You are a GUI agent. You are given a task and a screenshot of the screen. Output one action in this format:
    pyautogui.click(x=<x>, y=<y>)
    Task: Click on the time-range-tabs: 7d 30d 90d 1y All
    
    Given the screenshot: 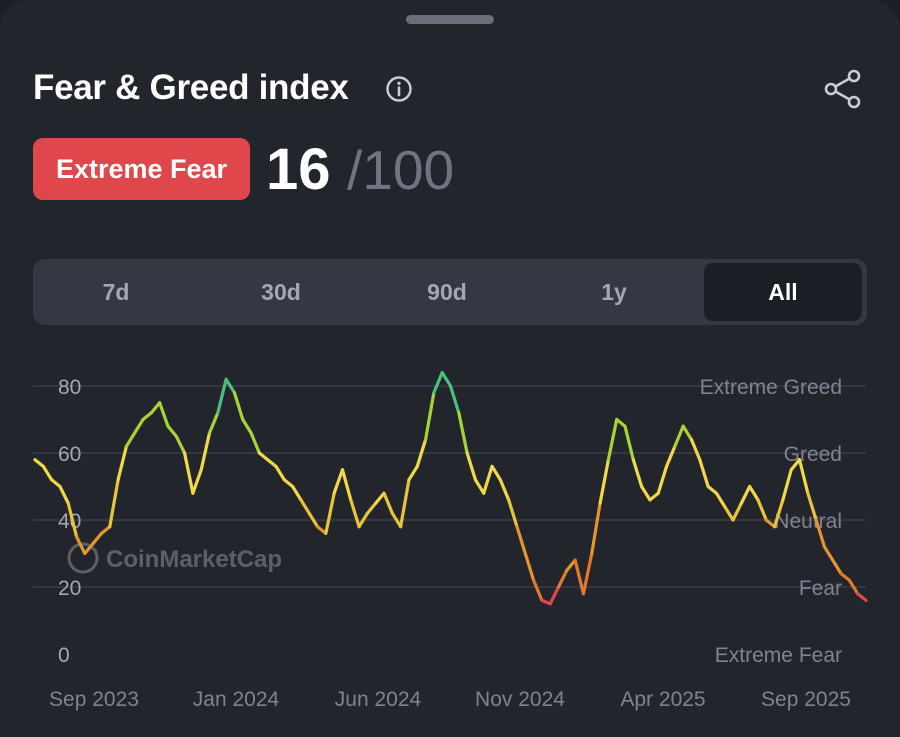 What is the action you would take?
    pyautogui.click(x=450, y=292)
    